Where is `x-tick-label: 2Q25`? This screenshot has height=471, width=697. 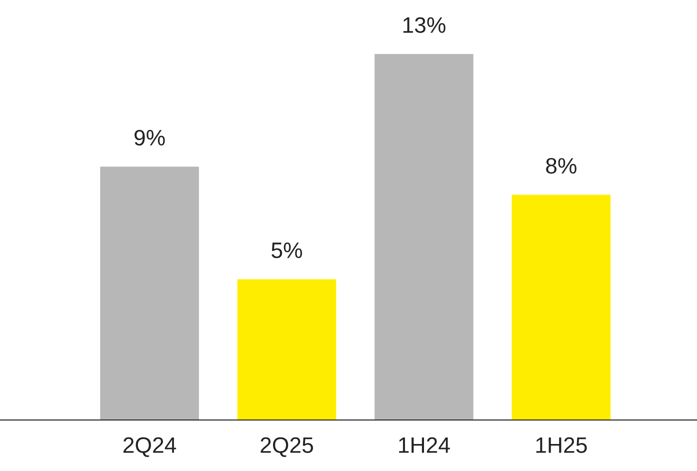 x-tick-label: 2Q25 is located at coordinates (287, 447).